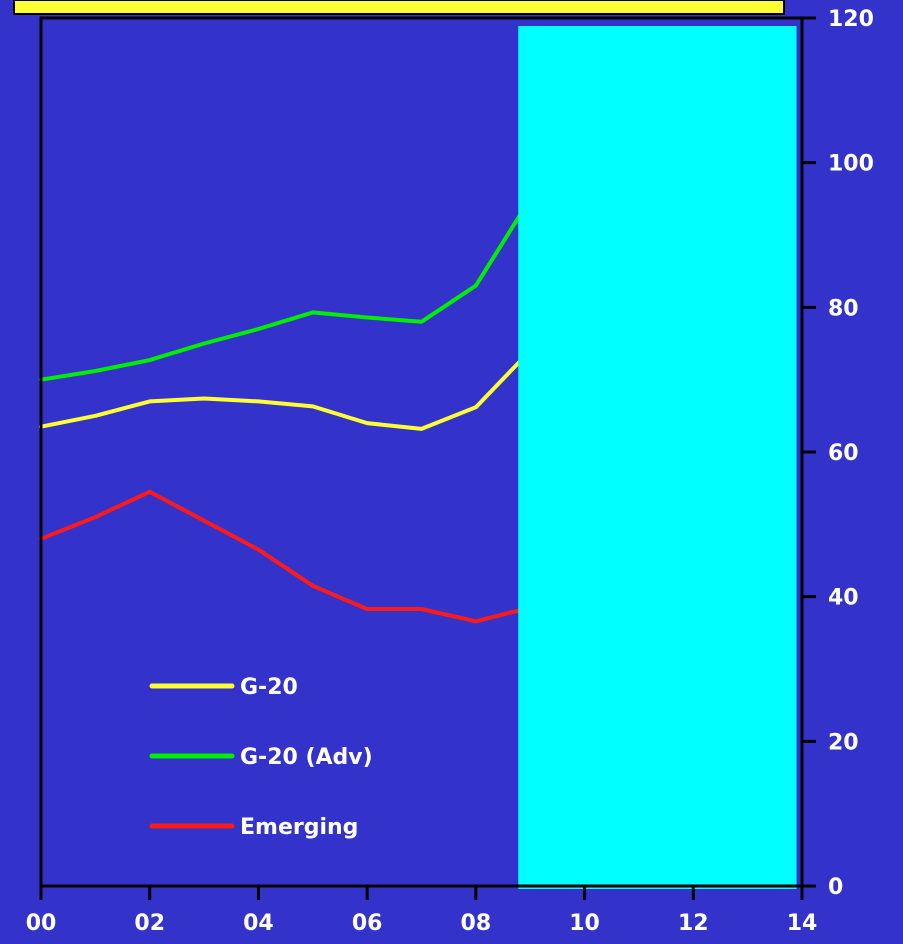  I want to click on x-tick-label: 04, so click(258, 923).